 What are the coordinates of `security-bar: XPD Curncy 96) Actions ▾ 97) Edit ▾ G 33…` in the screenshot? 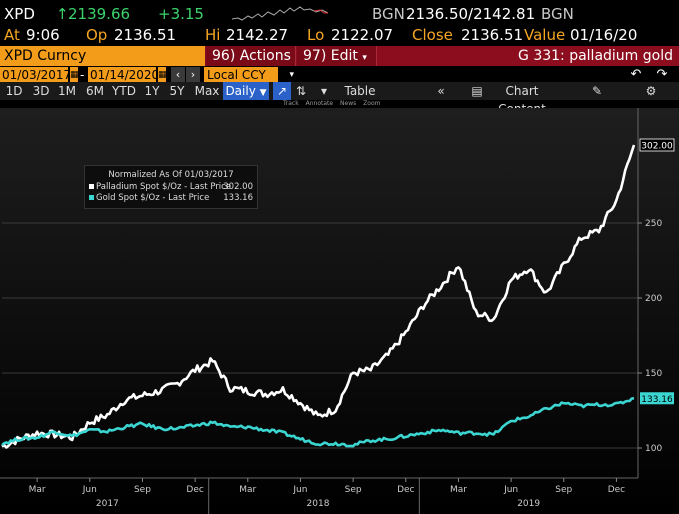 It's located at (339, 64).